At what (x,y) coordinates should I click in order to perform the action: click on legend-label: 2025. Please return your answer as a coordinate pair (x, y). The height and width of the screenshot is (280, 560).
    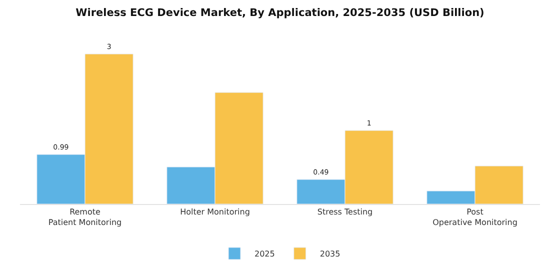
    Looking at the image, I should click on (264, 254).